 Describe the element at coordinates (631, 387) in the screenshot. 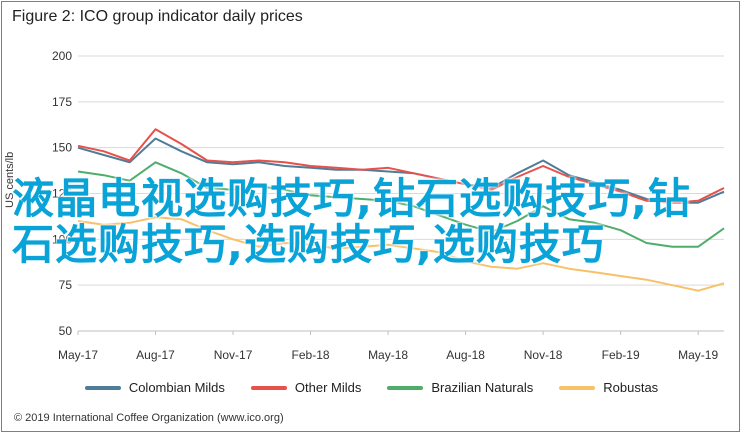

I see `legend-label: Robustas` at that location.